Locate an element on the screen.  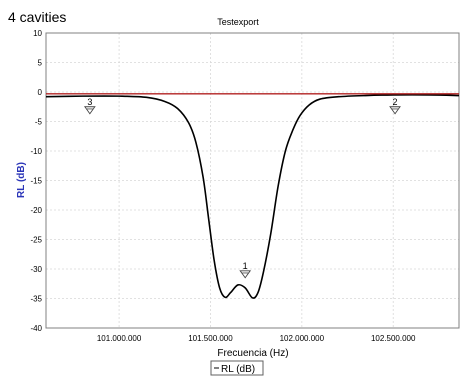
y-tick-label: -15 is located at coordinates (36, 181).